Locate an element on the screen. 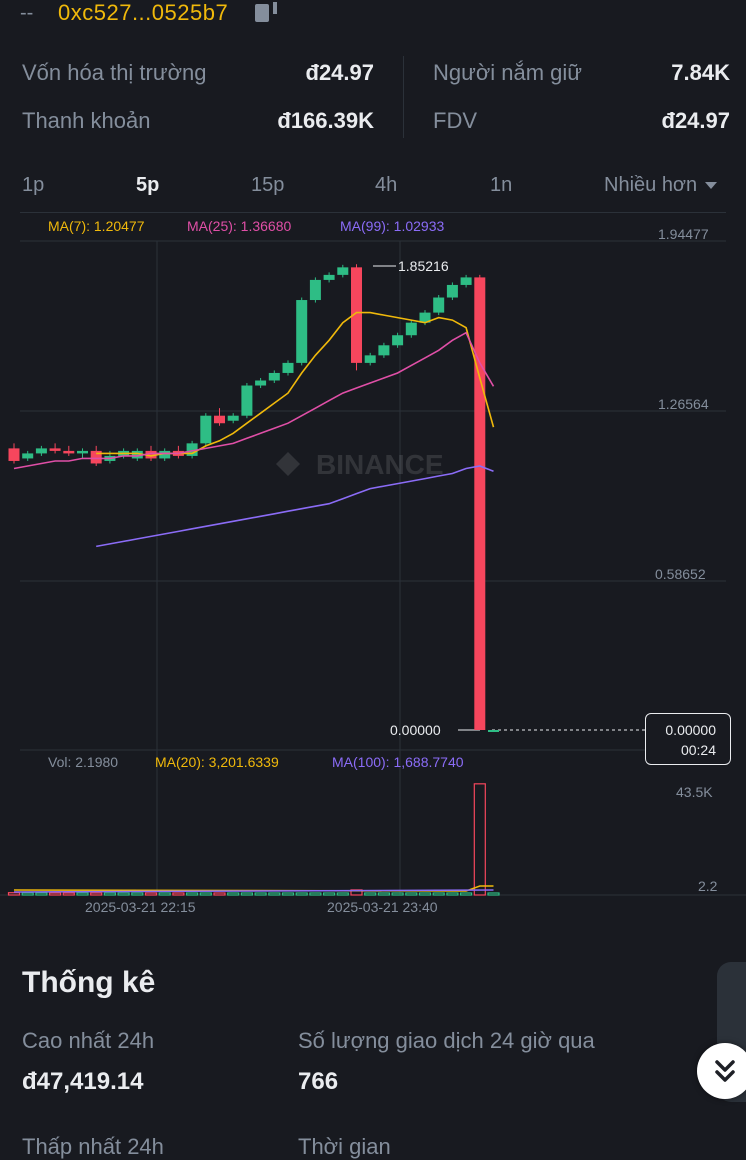  vol-ma20-legend: MA(20): 3,201.6339 is located at coordinates (217, 762).